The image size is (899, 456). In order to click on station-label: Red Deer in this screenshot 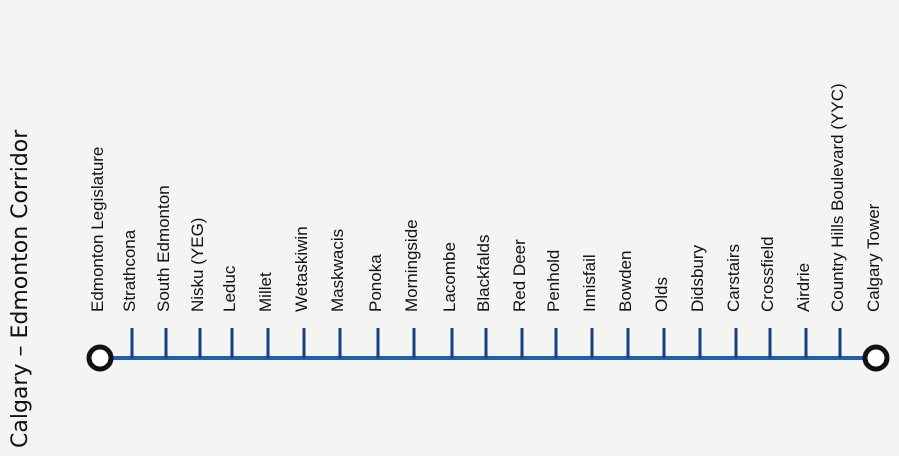, I will do `click(519, 275)`.